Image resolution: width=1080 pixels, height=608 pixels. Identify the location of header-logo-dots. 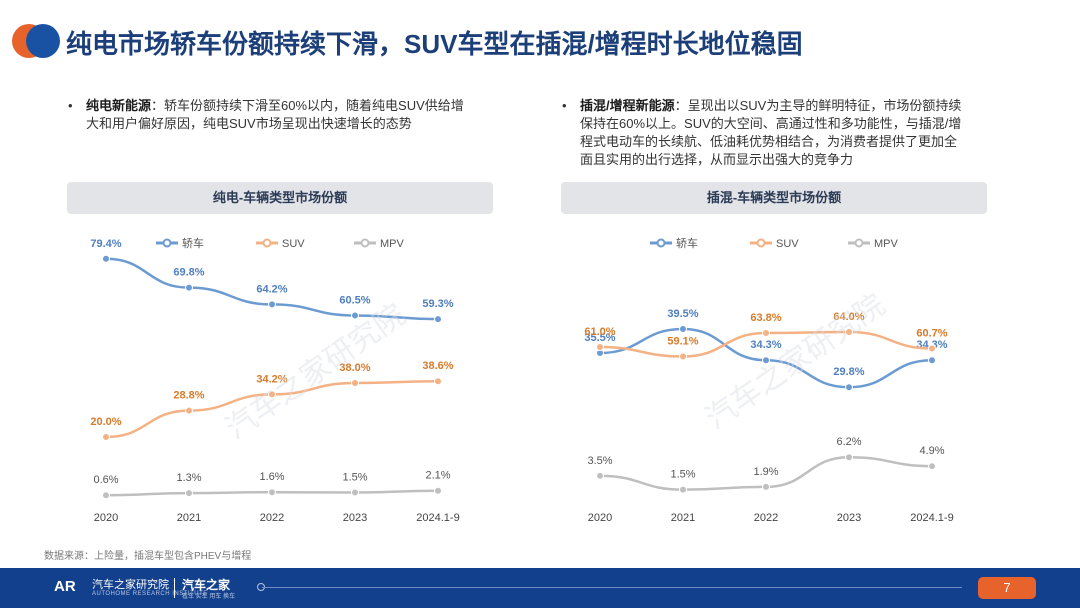
(37, 42).